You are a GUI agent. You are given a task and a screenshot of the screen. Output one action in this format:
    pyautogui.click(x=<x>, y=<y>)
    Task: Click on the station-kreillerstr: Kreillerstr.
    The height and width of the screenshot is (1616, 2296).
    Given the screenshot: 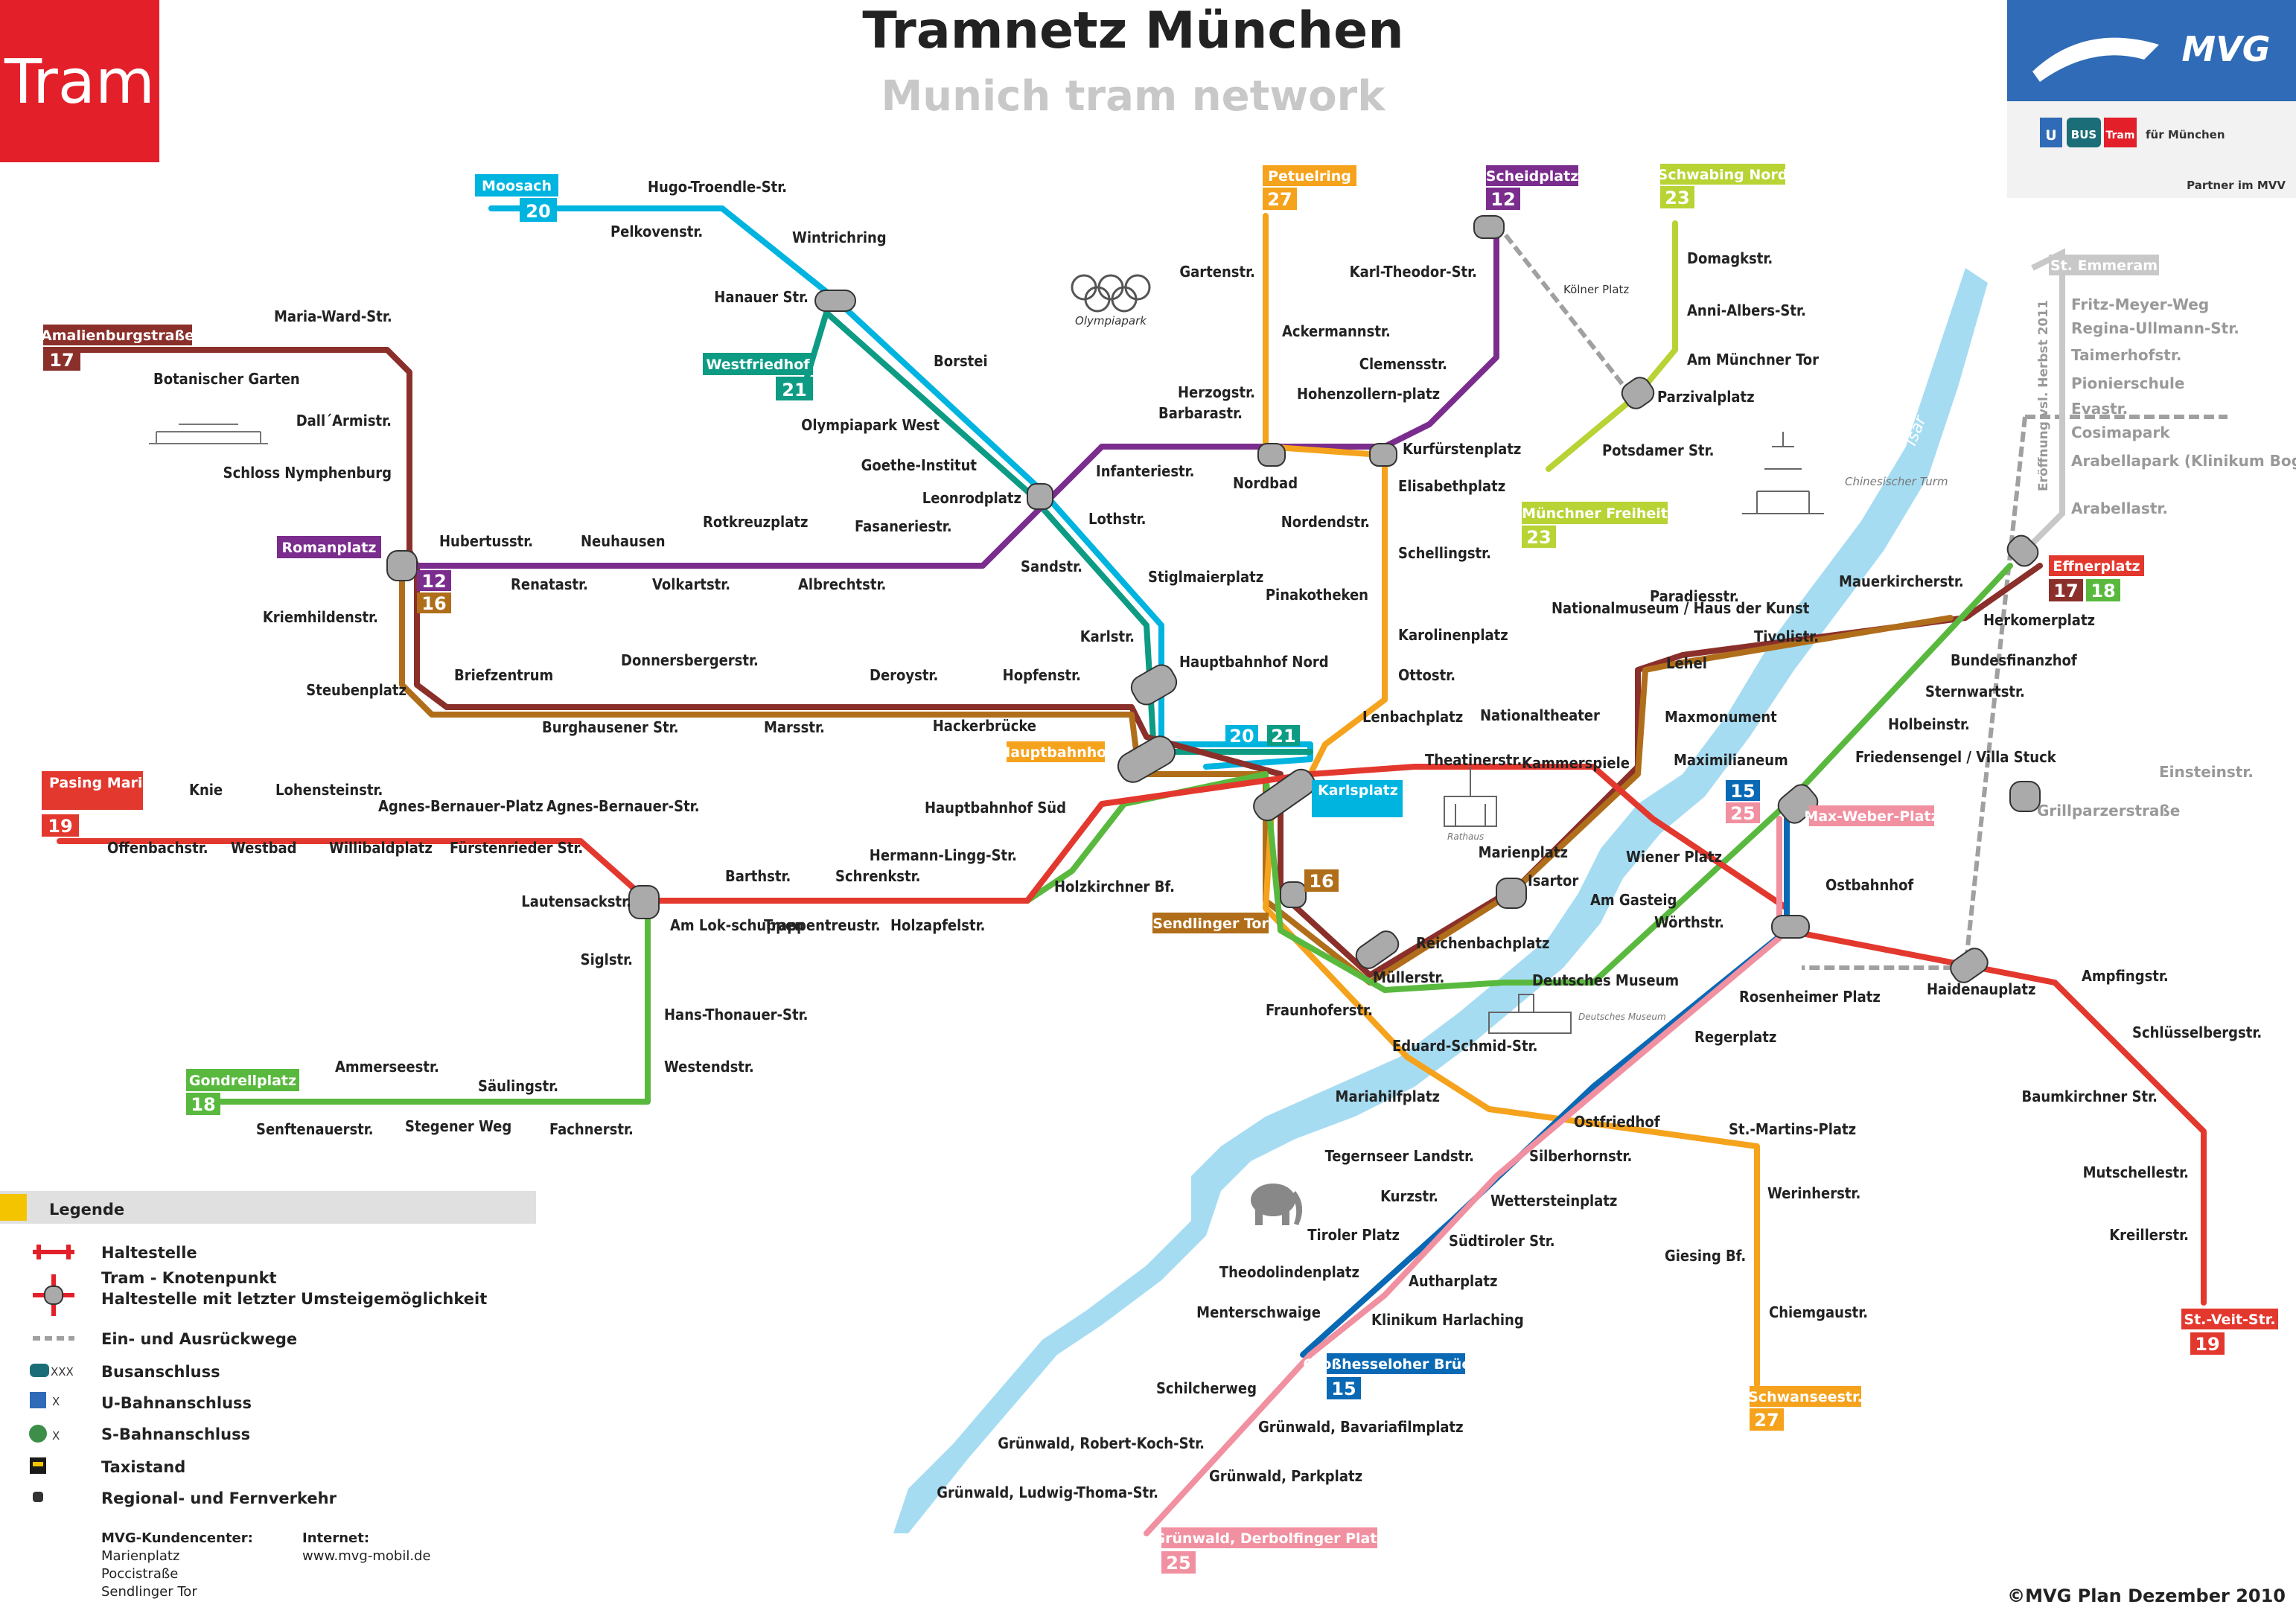 What is the action you would take?
    pyautogui.click(x=2149, y=1235)
    